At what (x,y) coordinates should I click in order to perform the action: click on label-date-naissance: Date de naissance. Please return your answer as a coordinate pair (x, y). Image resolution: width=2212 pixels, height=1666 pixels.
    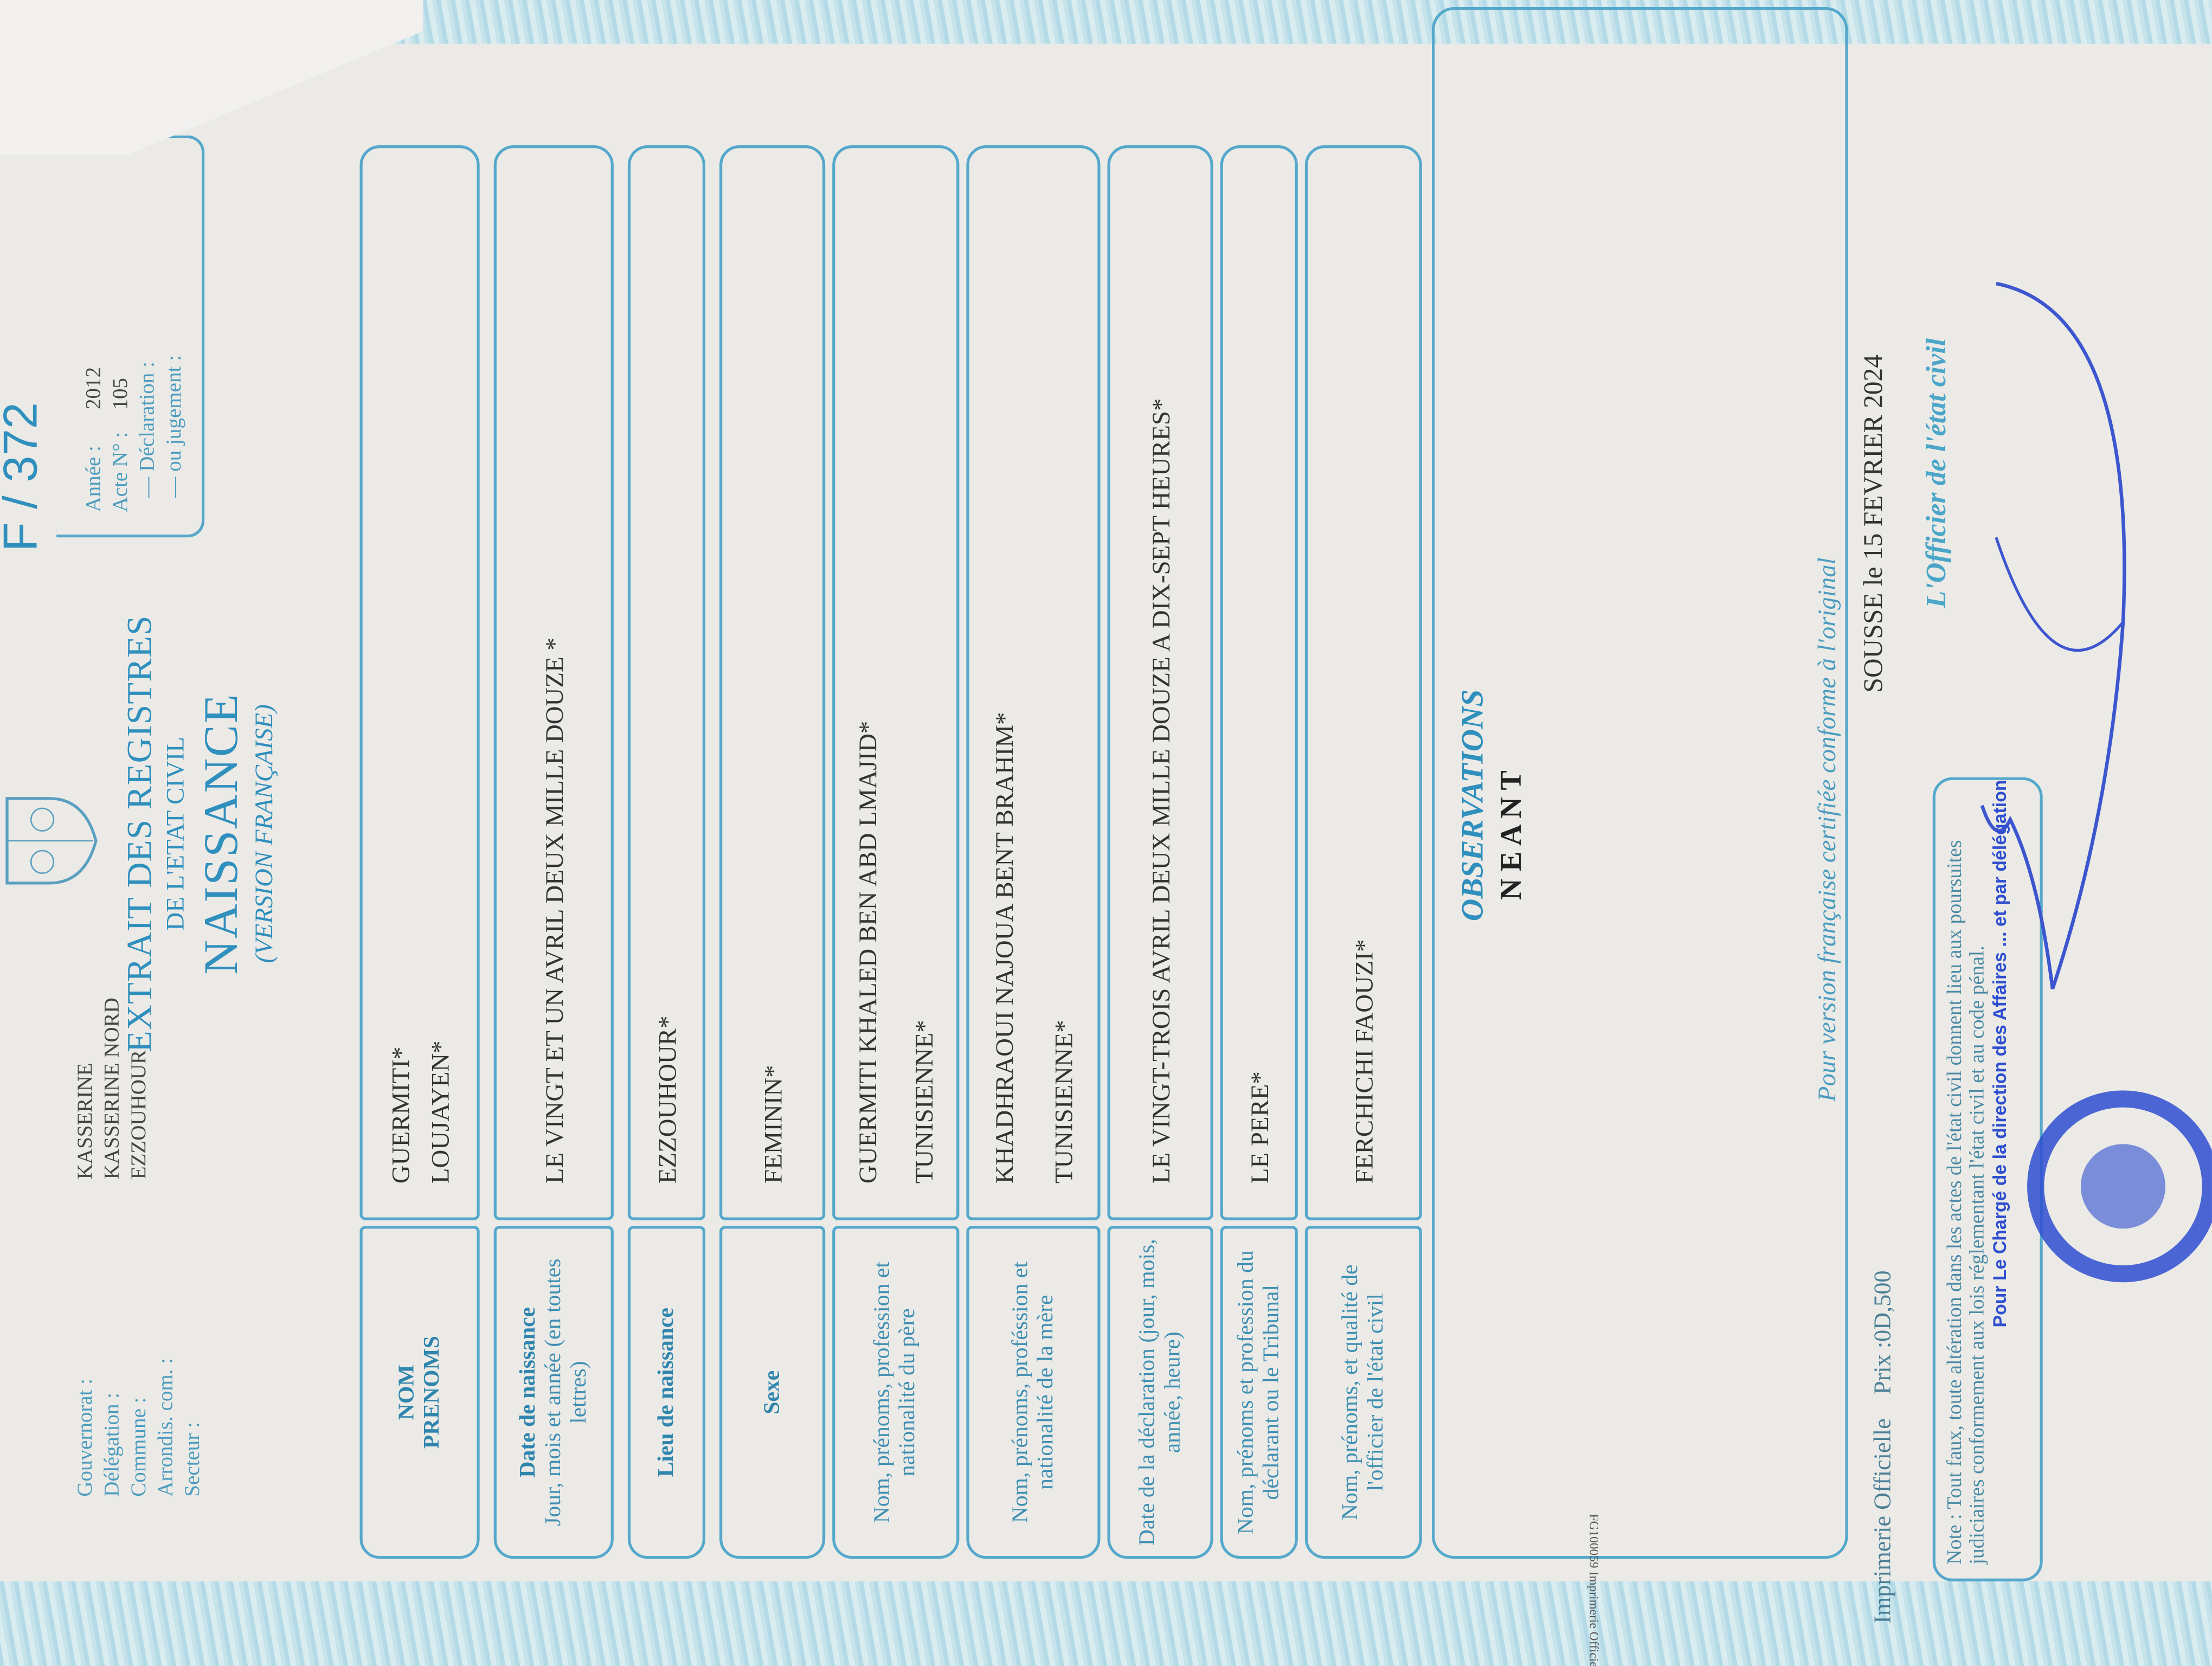
    Looking at the image, I should click on (528, 1393).